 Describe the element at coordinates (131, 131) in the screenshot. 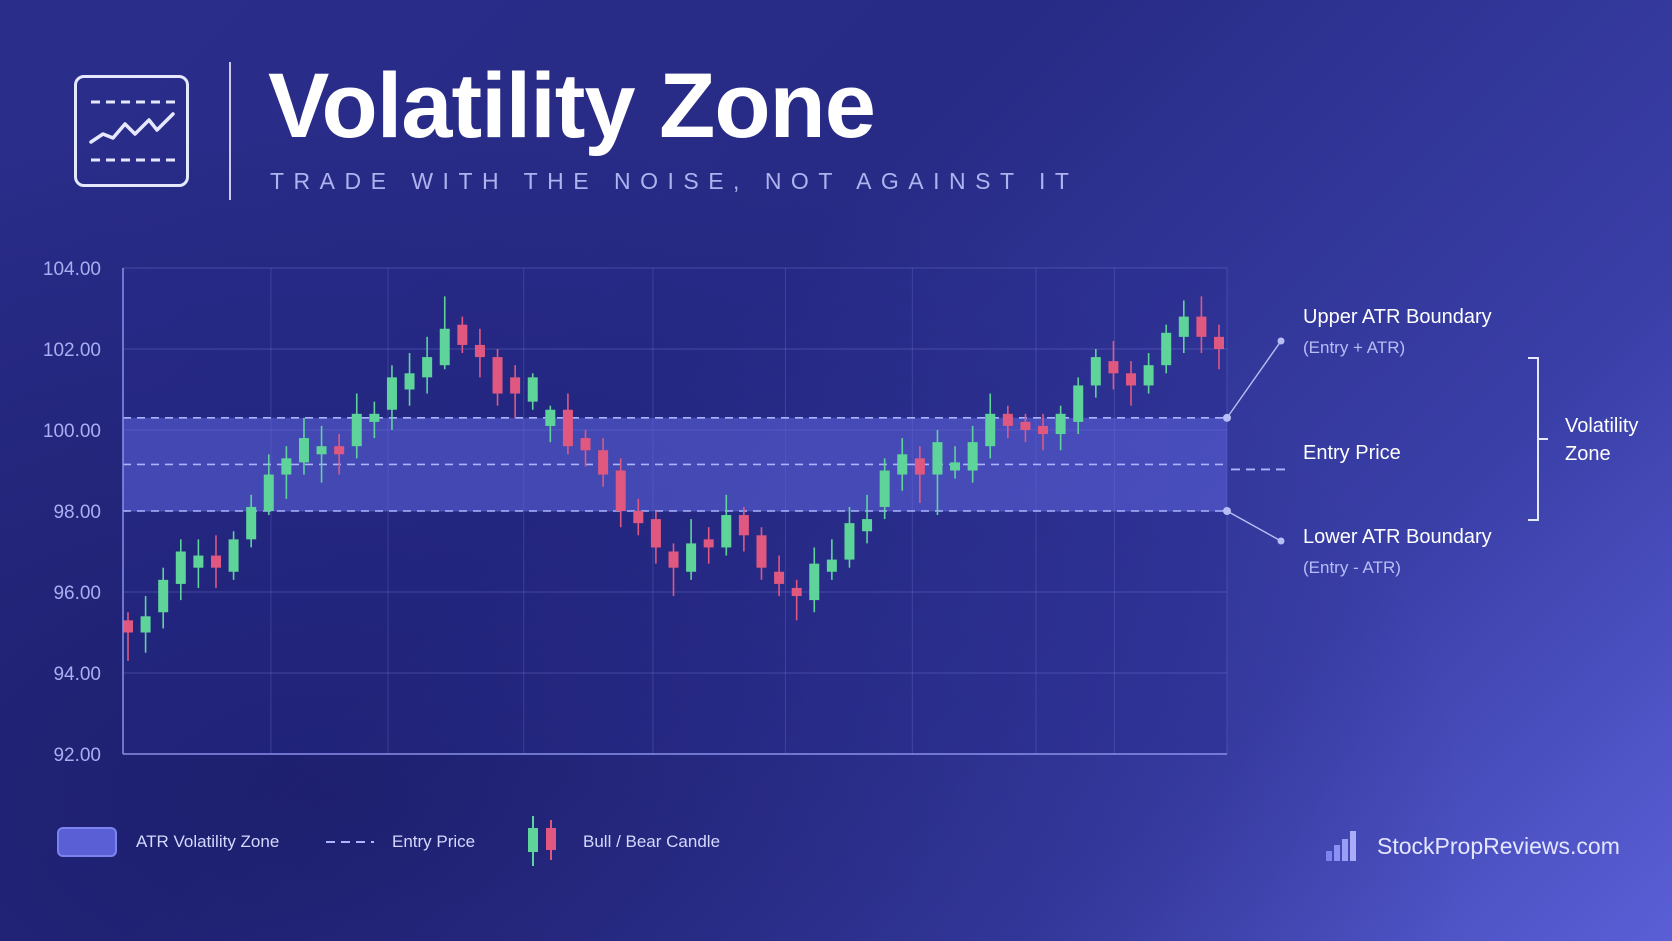

I see `chart-line-icon` at that location.